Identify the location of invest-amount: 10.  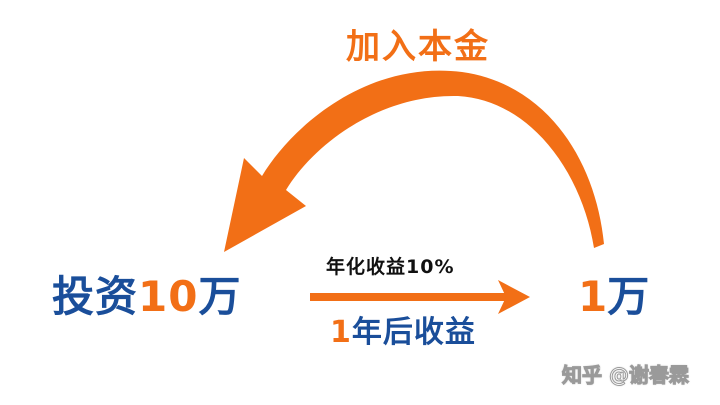
(168, 296).